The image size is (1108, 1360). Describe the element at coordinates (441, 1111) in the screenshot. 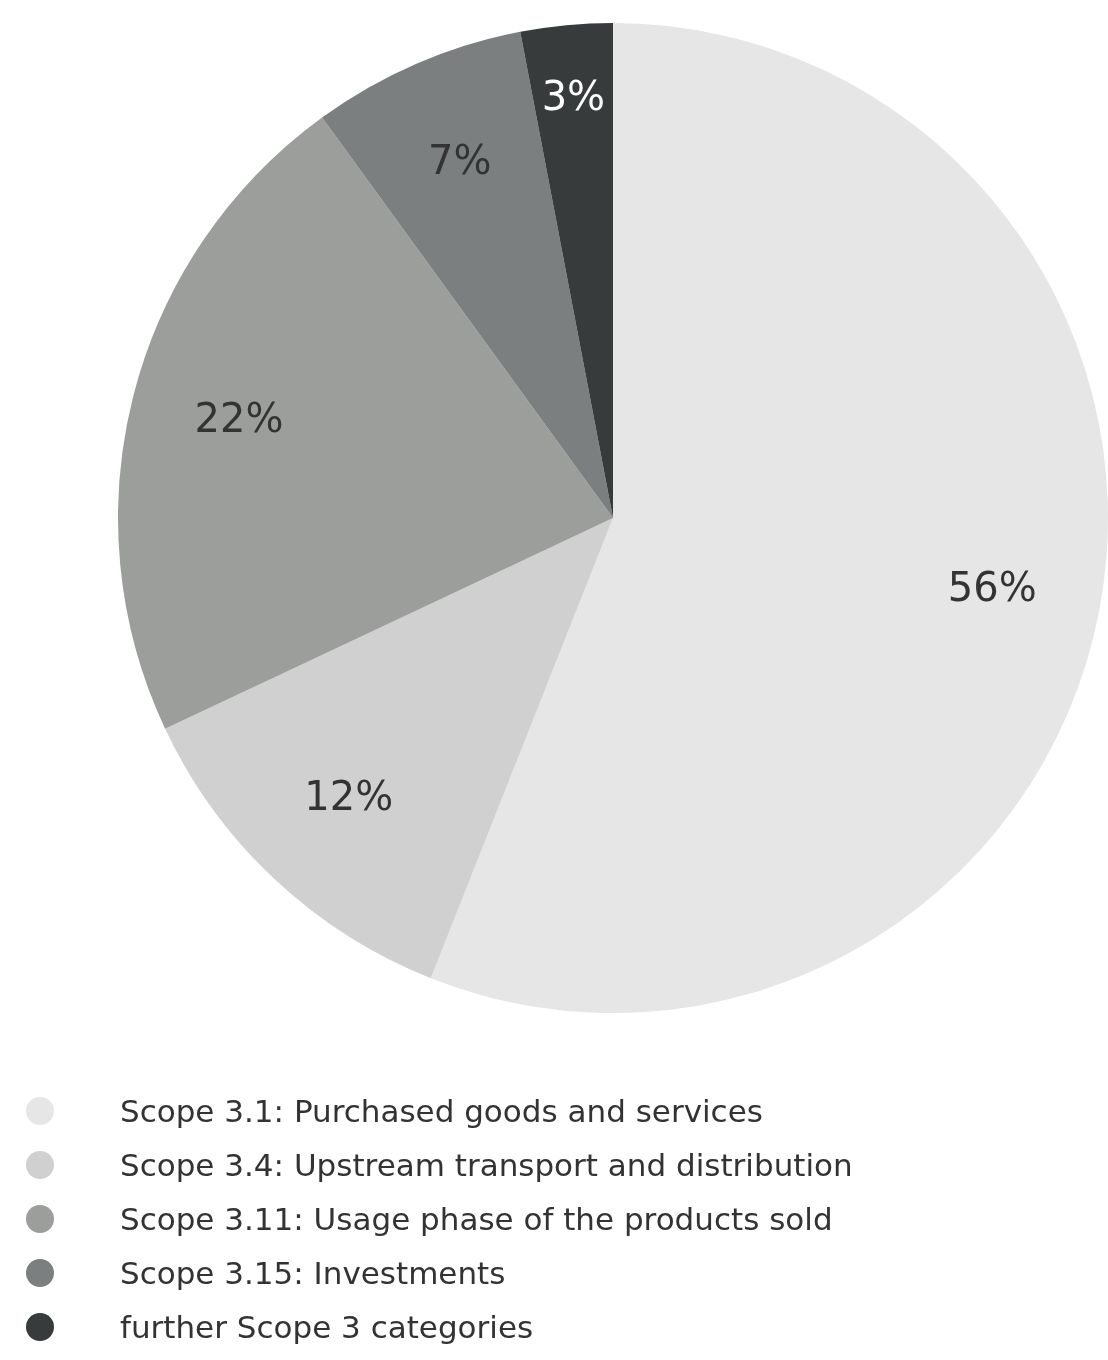

I see `legend-label: Scope 3.1: Purchased goods and services` at that location.